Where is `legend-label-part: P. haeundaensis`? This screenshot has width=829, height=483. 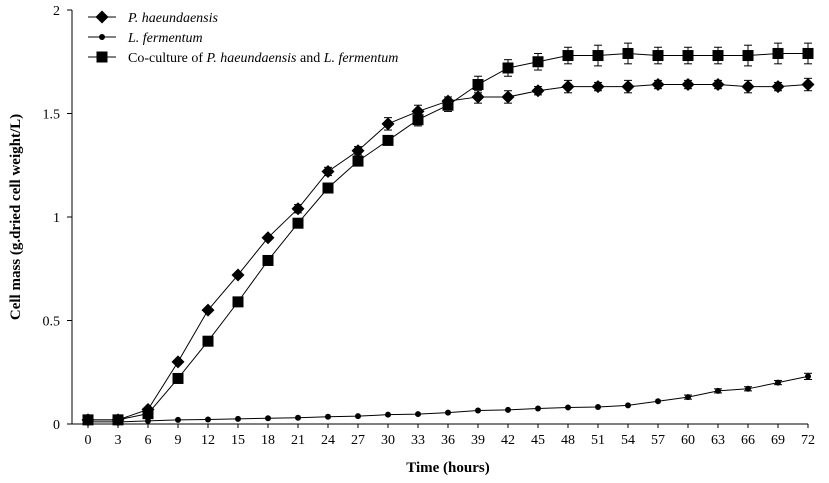 legend-label-part: P. haeundaensis is located at coordinates (173, 18).